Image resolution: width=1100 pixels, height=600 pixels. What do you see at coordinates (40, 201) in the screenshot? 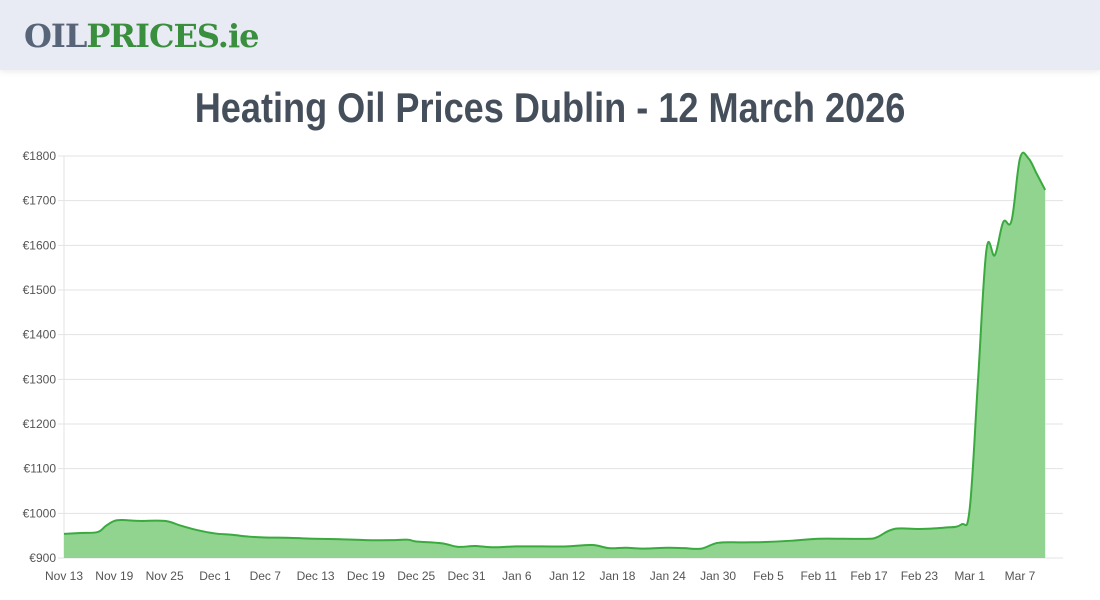
I see `y-tick-label: €1700` at bounding box center [40, 201].